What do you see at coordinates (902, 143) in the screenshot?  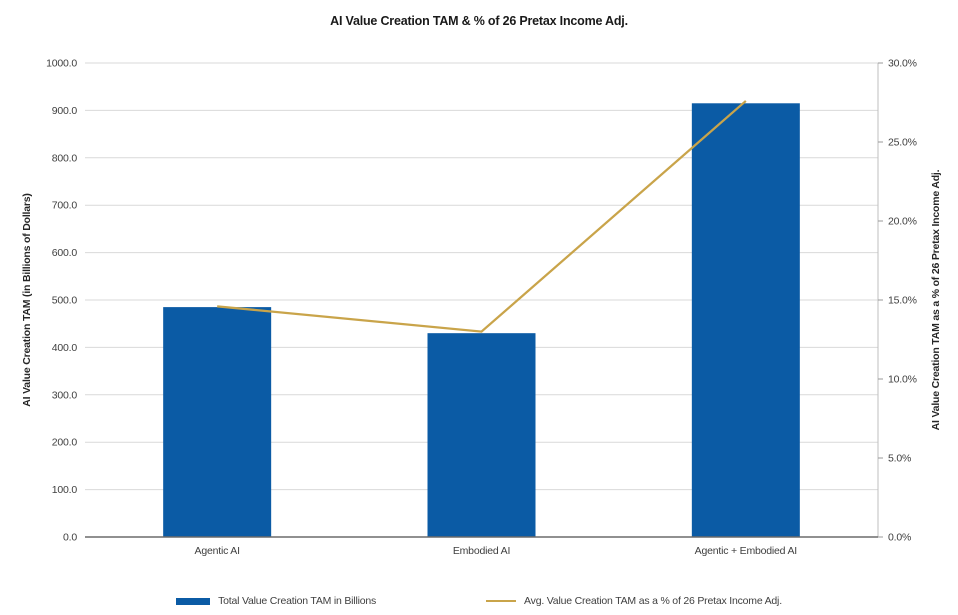 I see `right-axis-tick-label: 25.0%` at bounding box center [902, 143].